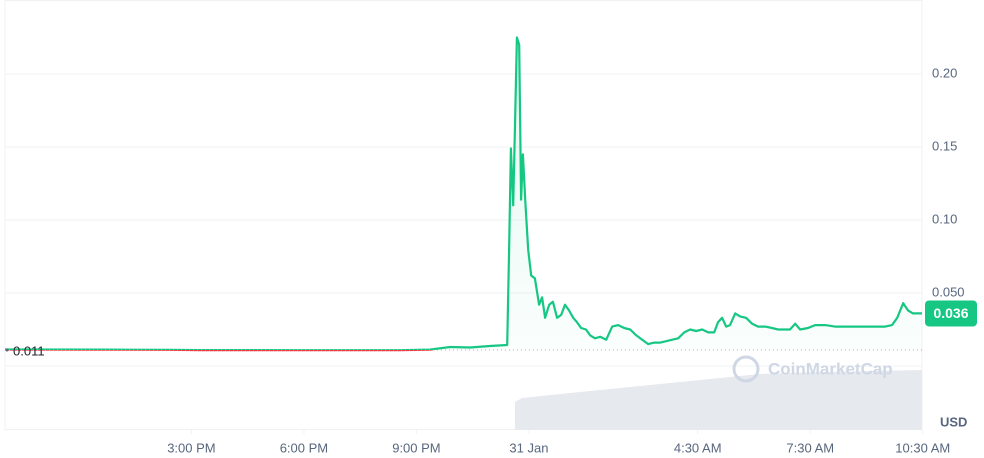  Describe the element at coordinates (29, 350) in the screenshot. I see `open-price-label: 0.011` at that location.